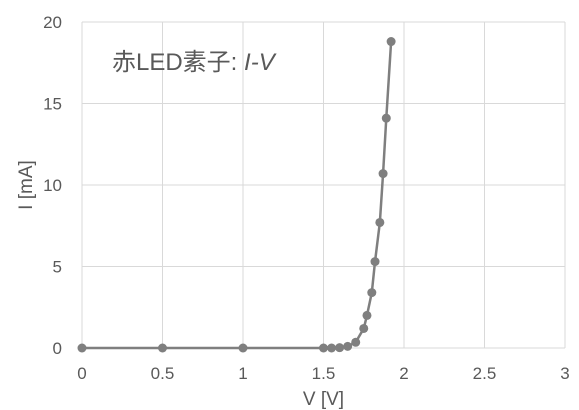 The height and width of the screenshot is (410, 579). What do you see at coordinates (52, 185) in the screenshot?
I see `y-tick-label: 10` at bounding box center [52, 185].